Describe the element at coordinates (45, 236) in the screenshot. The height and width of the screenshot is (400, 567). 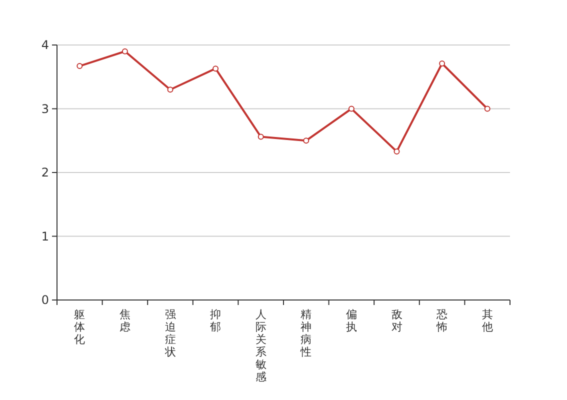
I see `y-tick-label: 1` at that location.